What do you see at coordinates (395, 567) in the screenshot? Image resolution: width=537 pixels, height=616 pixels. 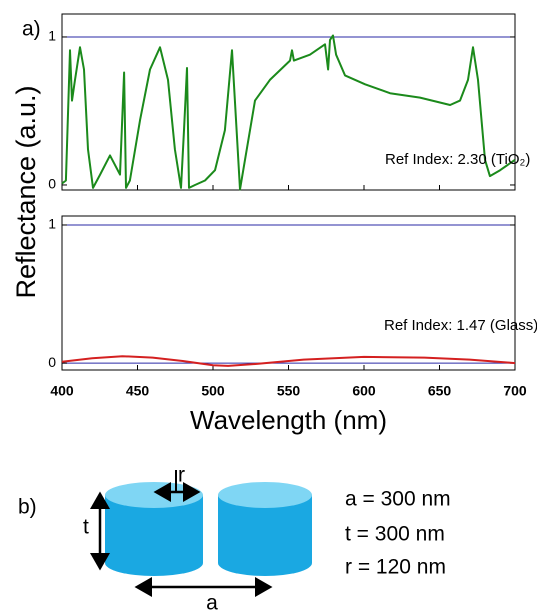 I see `parameter: r = 120 nm` at bounding box center [395, 567].